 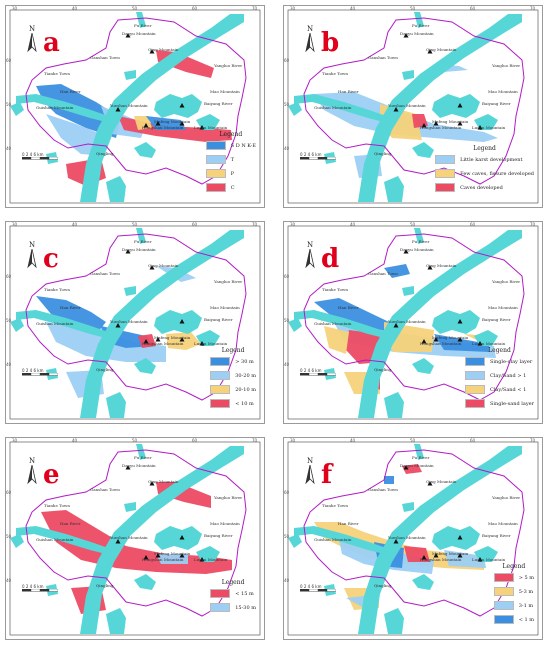 I want to click on place-label-qingling: Qingling, so click(x=105, y=369).